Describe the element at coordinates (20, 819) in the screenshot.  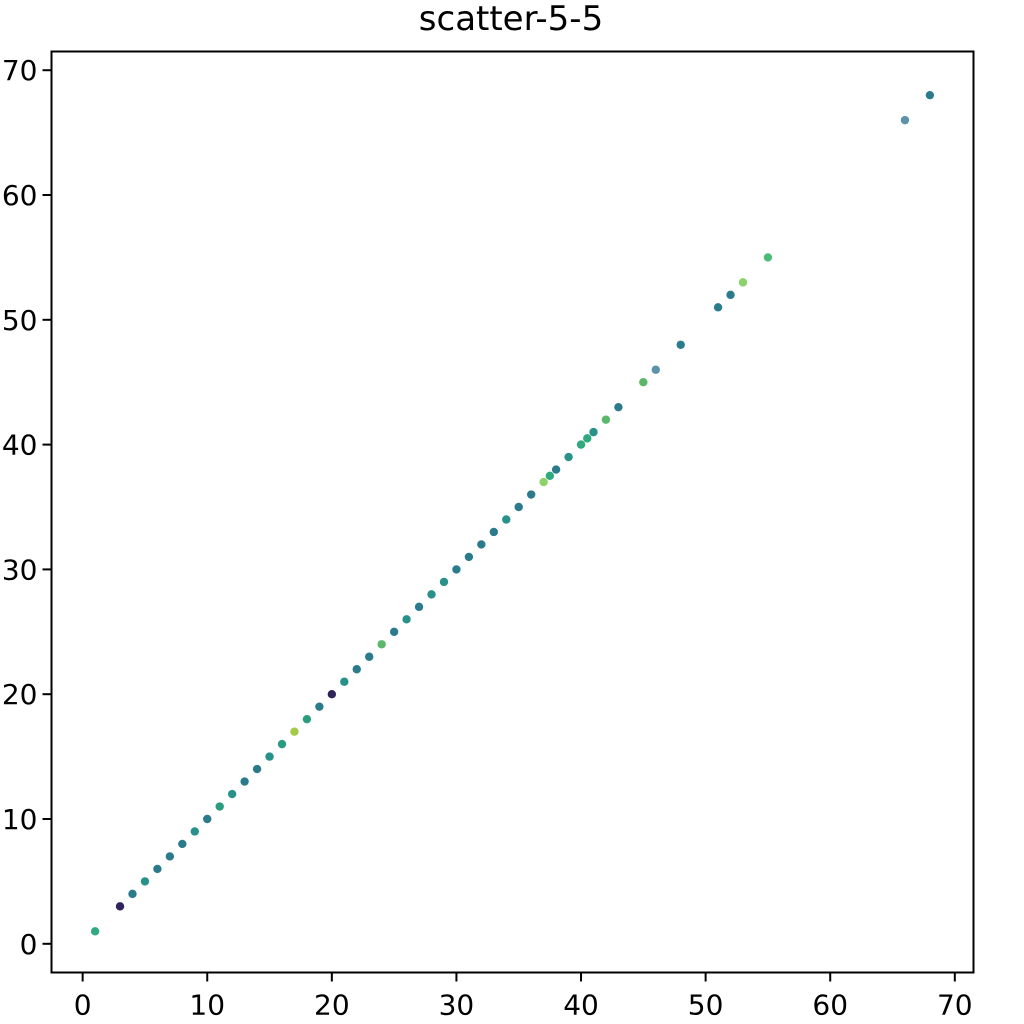
I see `y-tick-label-1: 10` at that location.